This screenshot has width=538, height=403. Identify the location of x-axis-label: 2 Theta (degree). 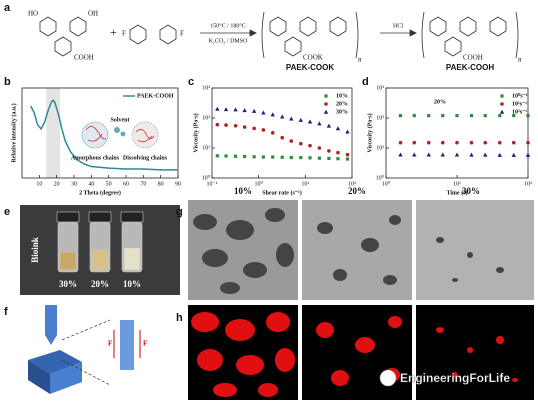
(100, 192).